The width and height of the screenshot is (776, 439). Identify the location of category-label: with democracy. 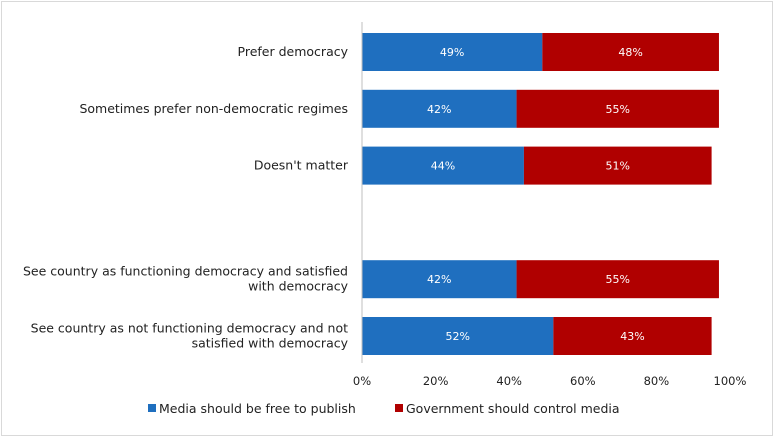
(298, 286).